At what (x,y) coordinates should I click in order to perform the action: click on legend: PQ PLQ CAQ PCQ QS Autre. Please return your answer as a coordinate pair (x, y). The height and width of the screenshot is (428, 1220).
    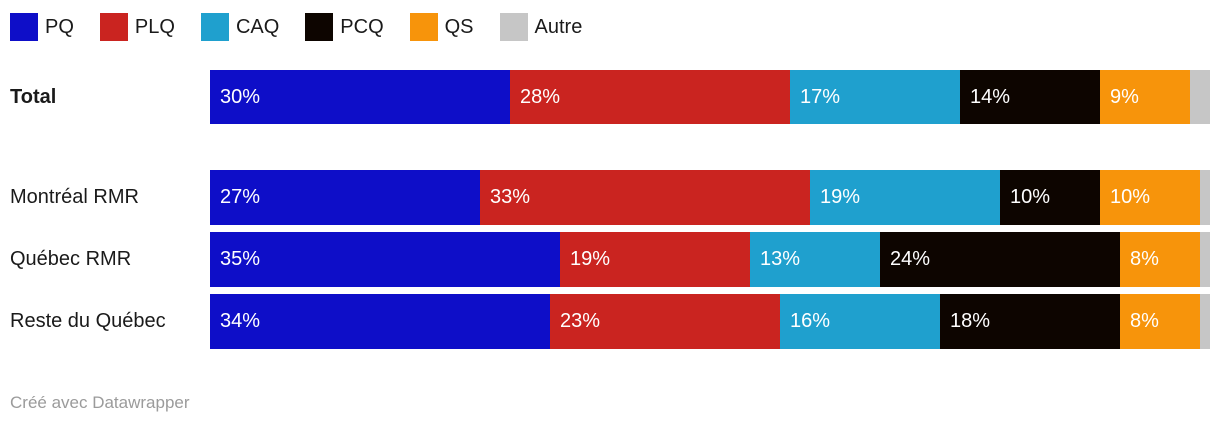
    Looking at the image, I should click on (309, 27).